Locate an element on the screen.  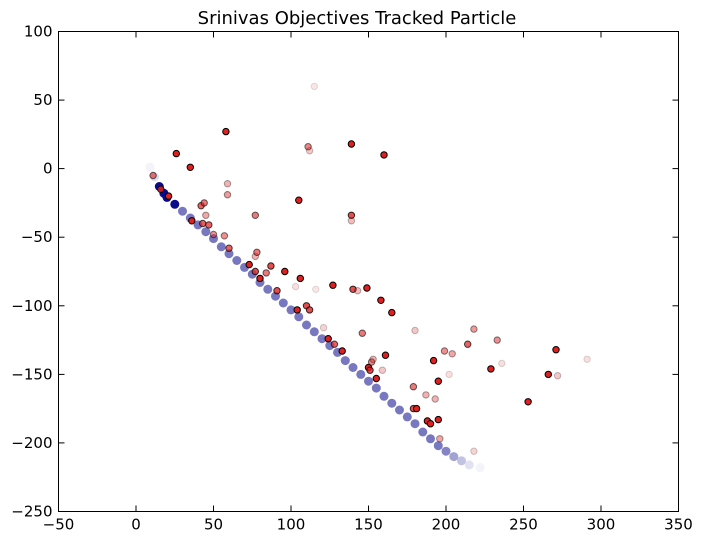
y-tick-label: −50 is located at coordinates (37, 237).